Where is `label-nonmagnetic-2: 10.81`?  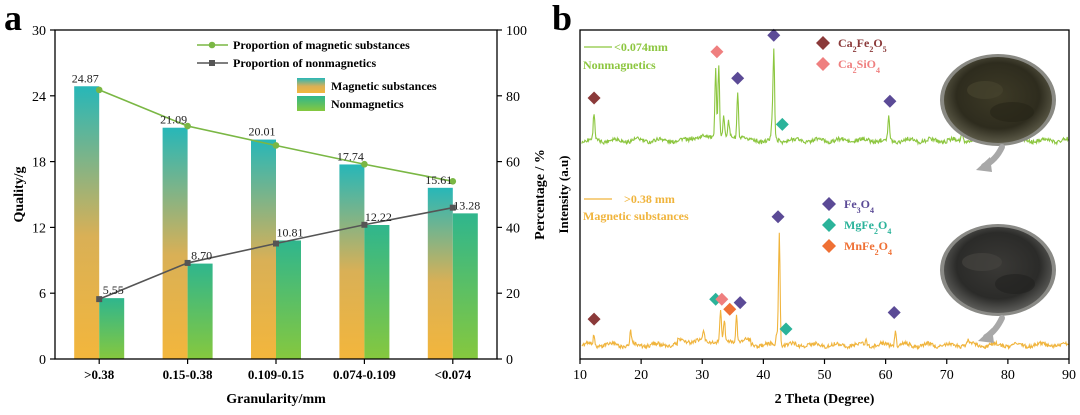 label-nonmagnetic-2: 10.81 is located at coordinates (290, 232).